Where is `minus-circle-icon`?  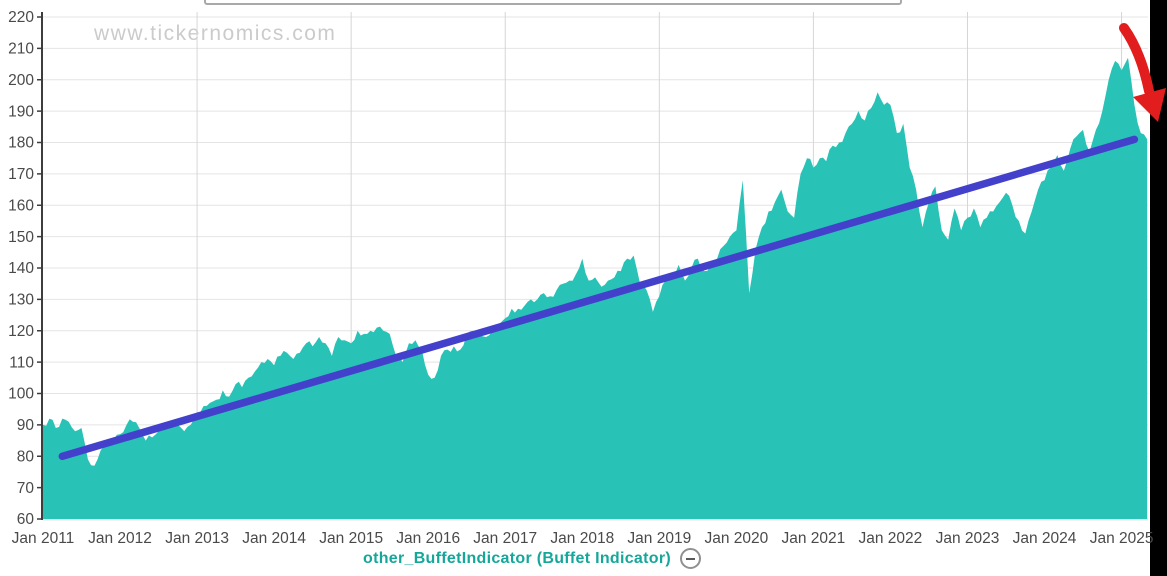
minus-circle-icon is located at coordinates (690, 558).